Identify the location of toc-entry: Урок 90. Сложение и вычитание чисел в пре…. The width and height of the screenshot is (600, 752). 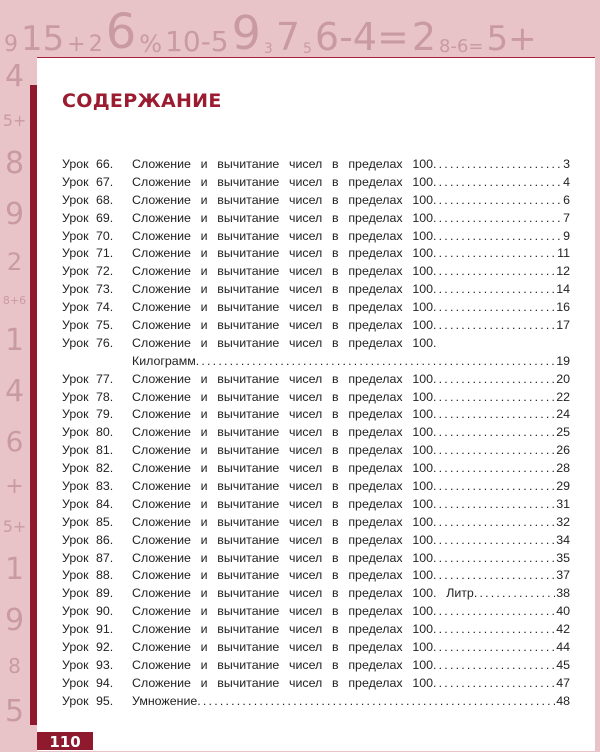
(316, 612).